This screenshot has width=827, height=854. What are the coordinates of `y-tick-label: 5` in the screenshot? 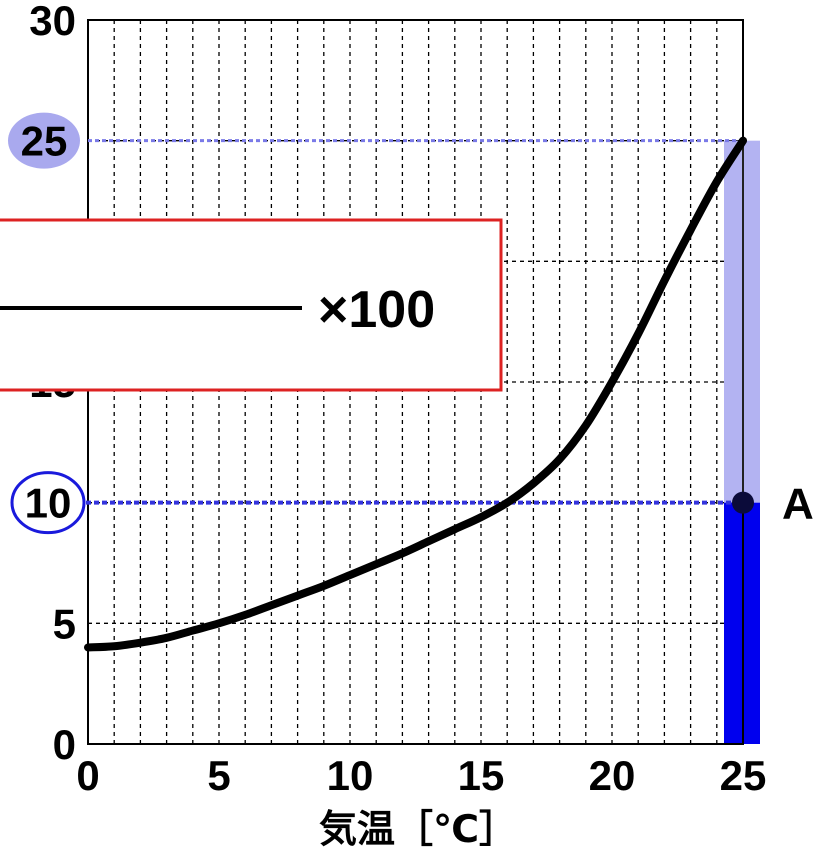 It's located at (64, 623).